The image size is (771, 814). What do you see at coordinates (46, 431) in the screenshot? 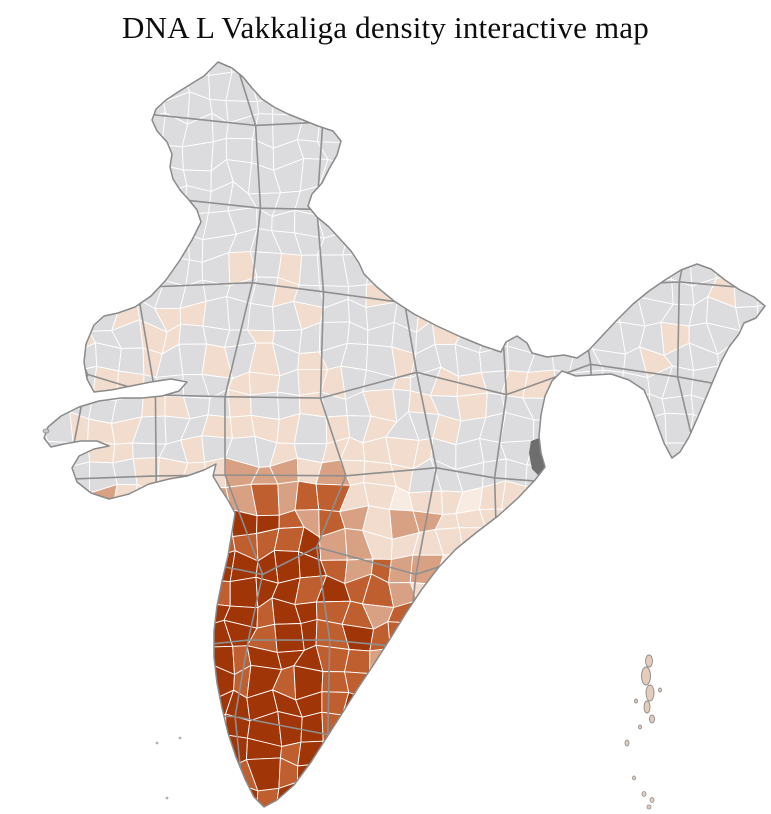
I see `kutch-islet` at bounding box center [46, 431].